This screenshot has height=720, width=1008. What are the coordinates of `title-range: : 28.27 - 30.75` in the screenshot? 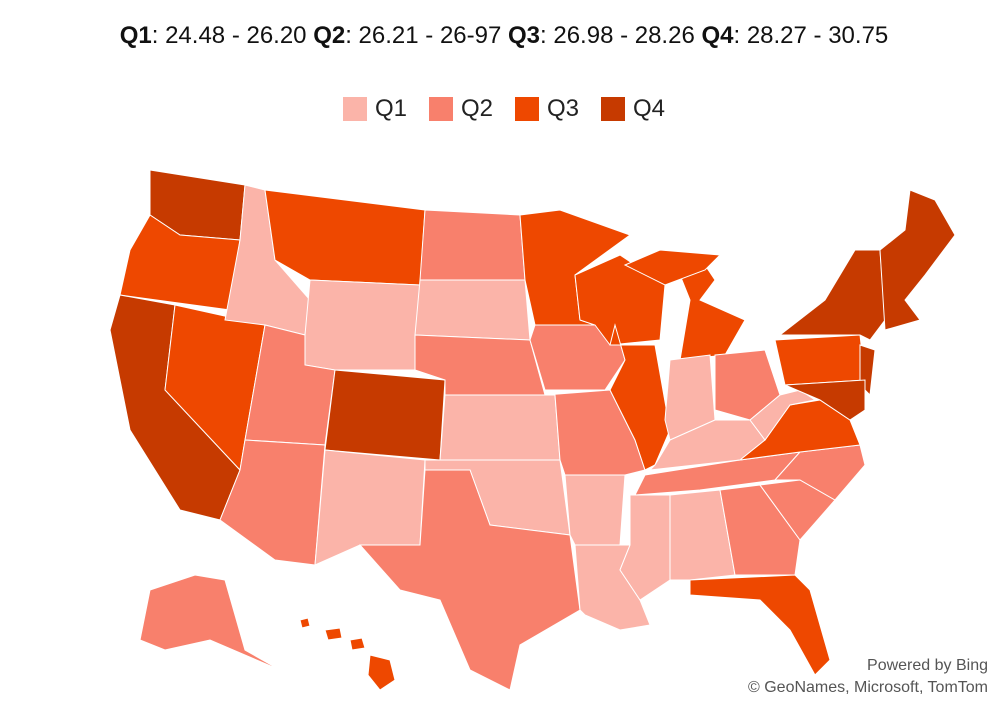 It's located at (811, 35).